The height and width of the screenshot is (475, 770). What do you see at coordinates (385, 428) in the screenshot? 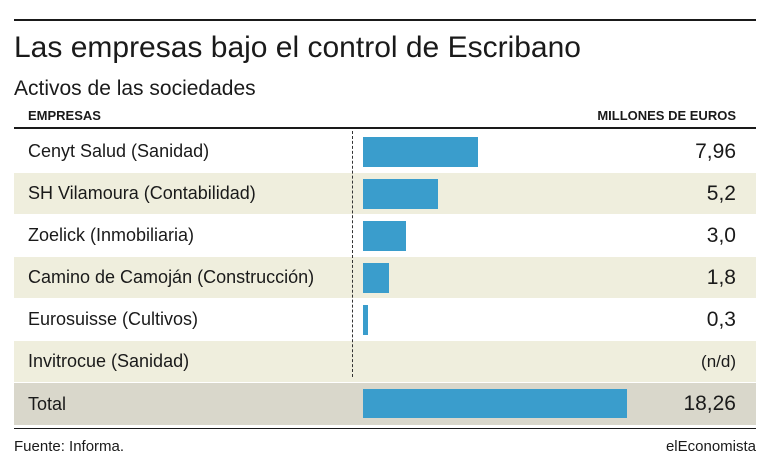
I see `footer-rule` at bounding box center [385, 428].